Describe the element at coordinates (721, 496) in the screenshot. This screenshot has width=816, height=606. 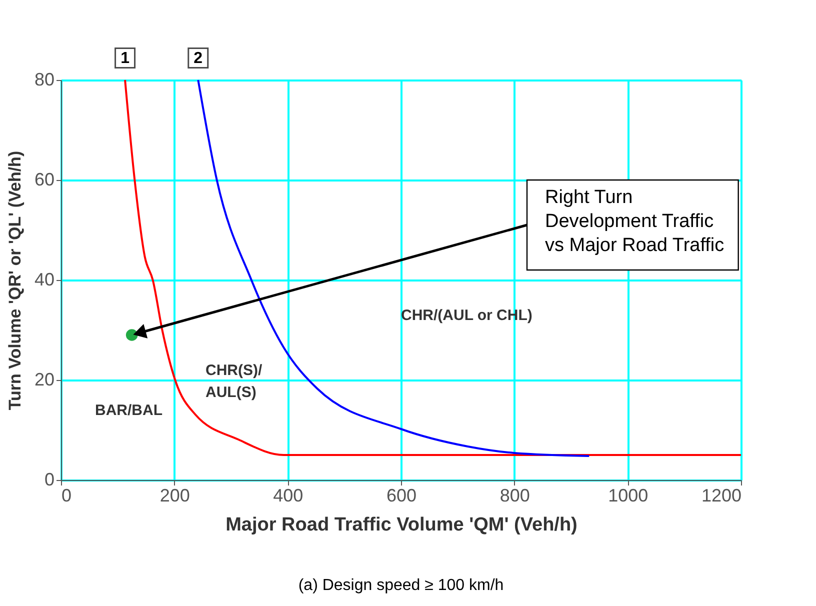
I see `x-tick-label: 1200` at that location.